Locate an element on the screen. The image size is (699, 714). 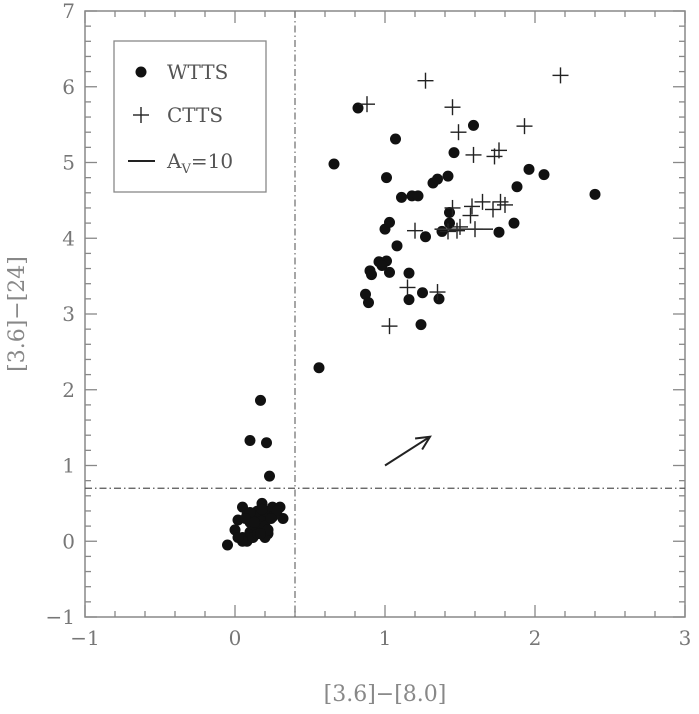
legend: WTTS CTTS AV=10 is located at coordinates (190, 116).